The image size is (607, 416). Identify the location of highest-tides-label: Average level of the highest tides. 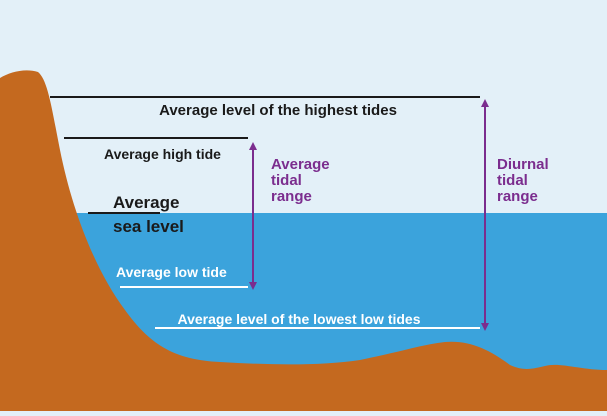
(278, 110).